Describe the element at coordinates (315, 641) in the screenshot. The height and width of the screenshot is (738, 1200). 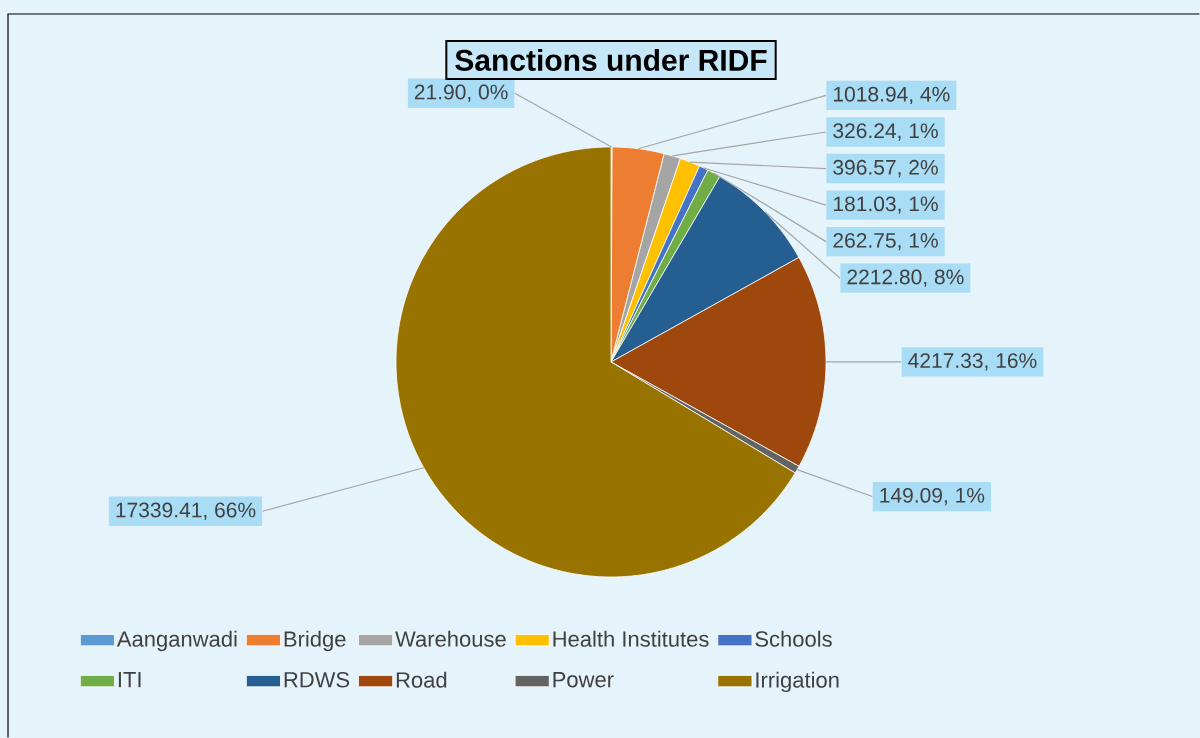
I see `legend-label: Bridge` at that location.